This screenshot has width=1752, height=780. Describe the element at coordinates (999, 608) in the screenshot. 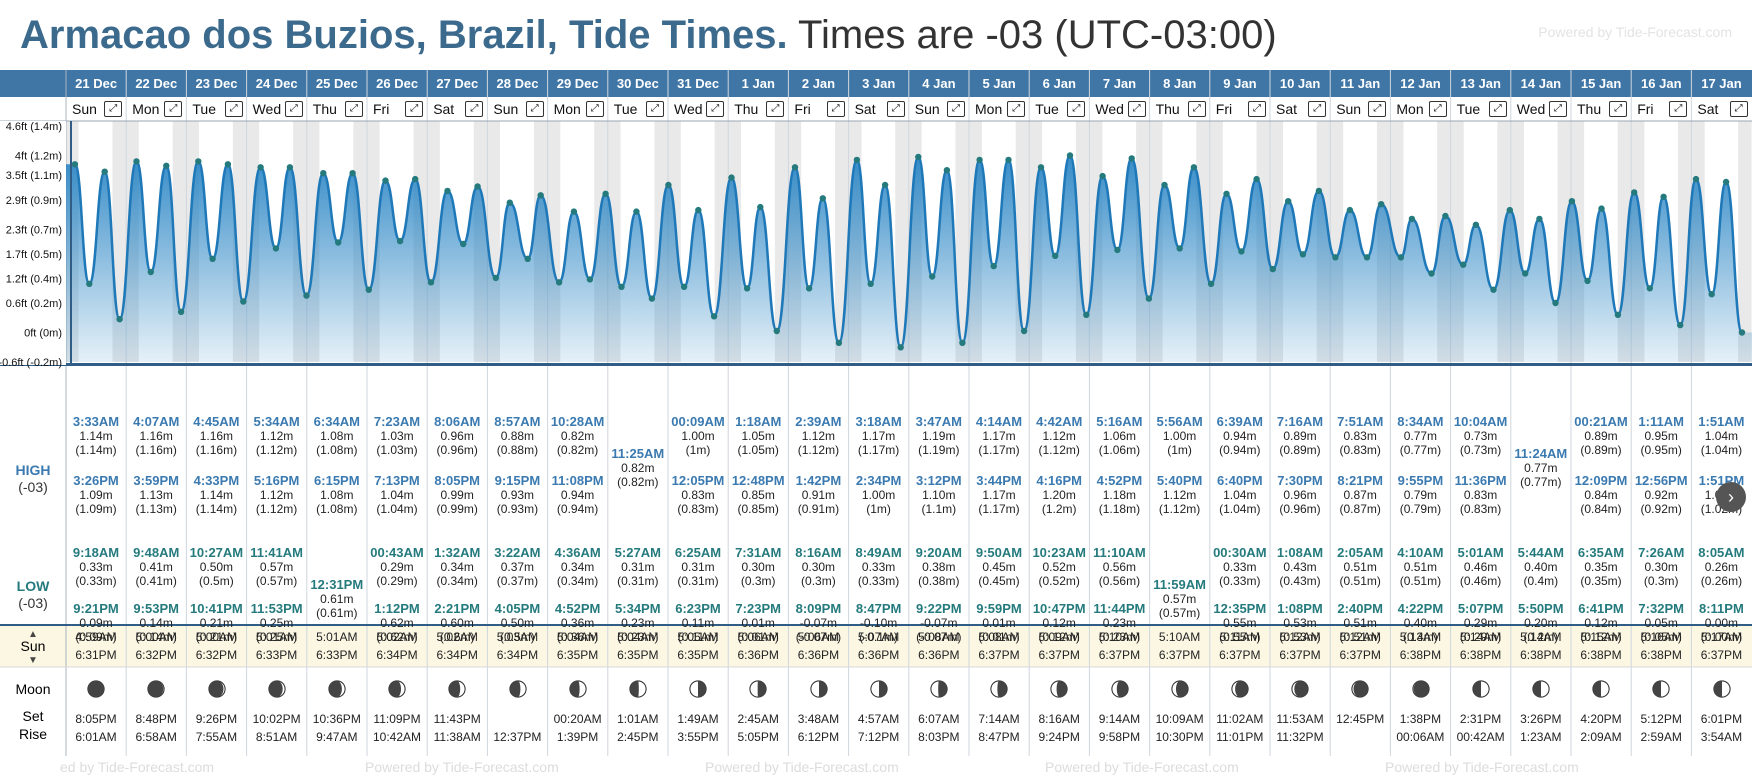

I see `tide-time: 9:59PM` at that location.